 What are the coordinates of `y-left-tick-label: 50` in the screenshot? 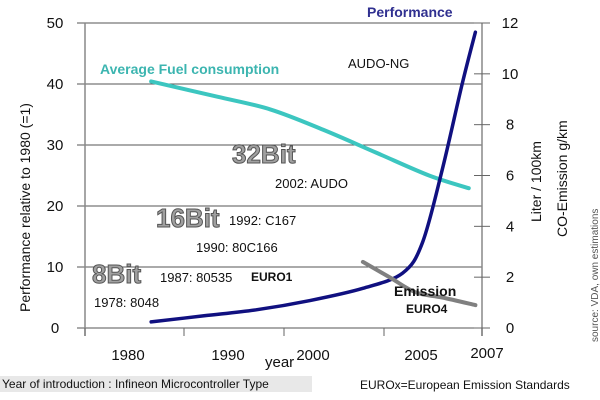 It's located at (55, 23).